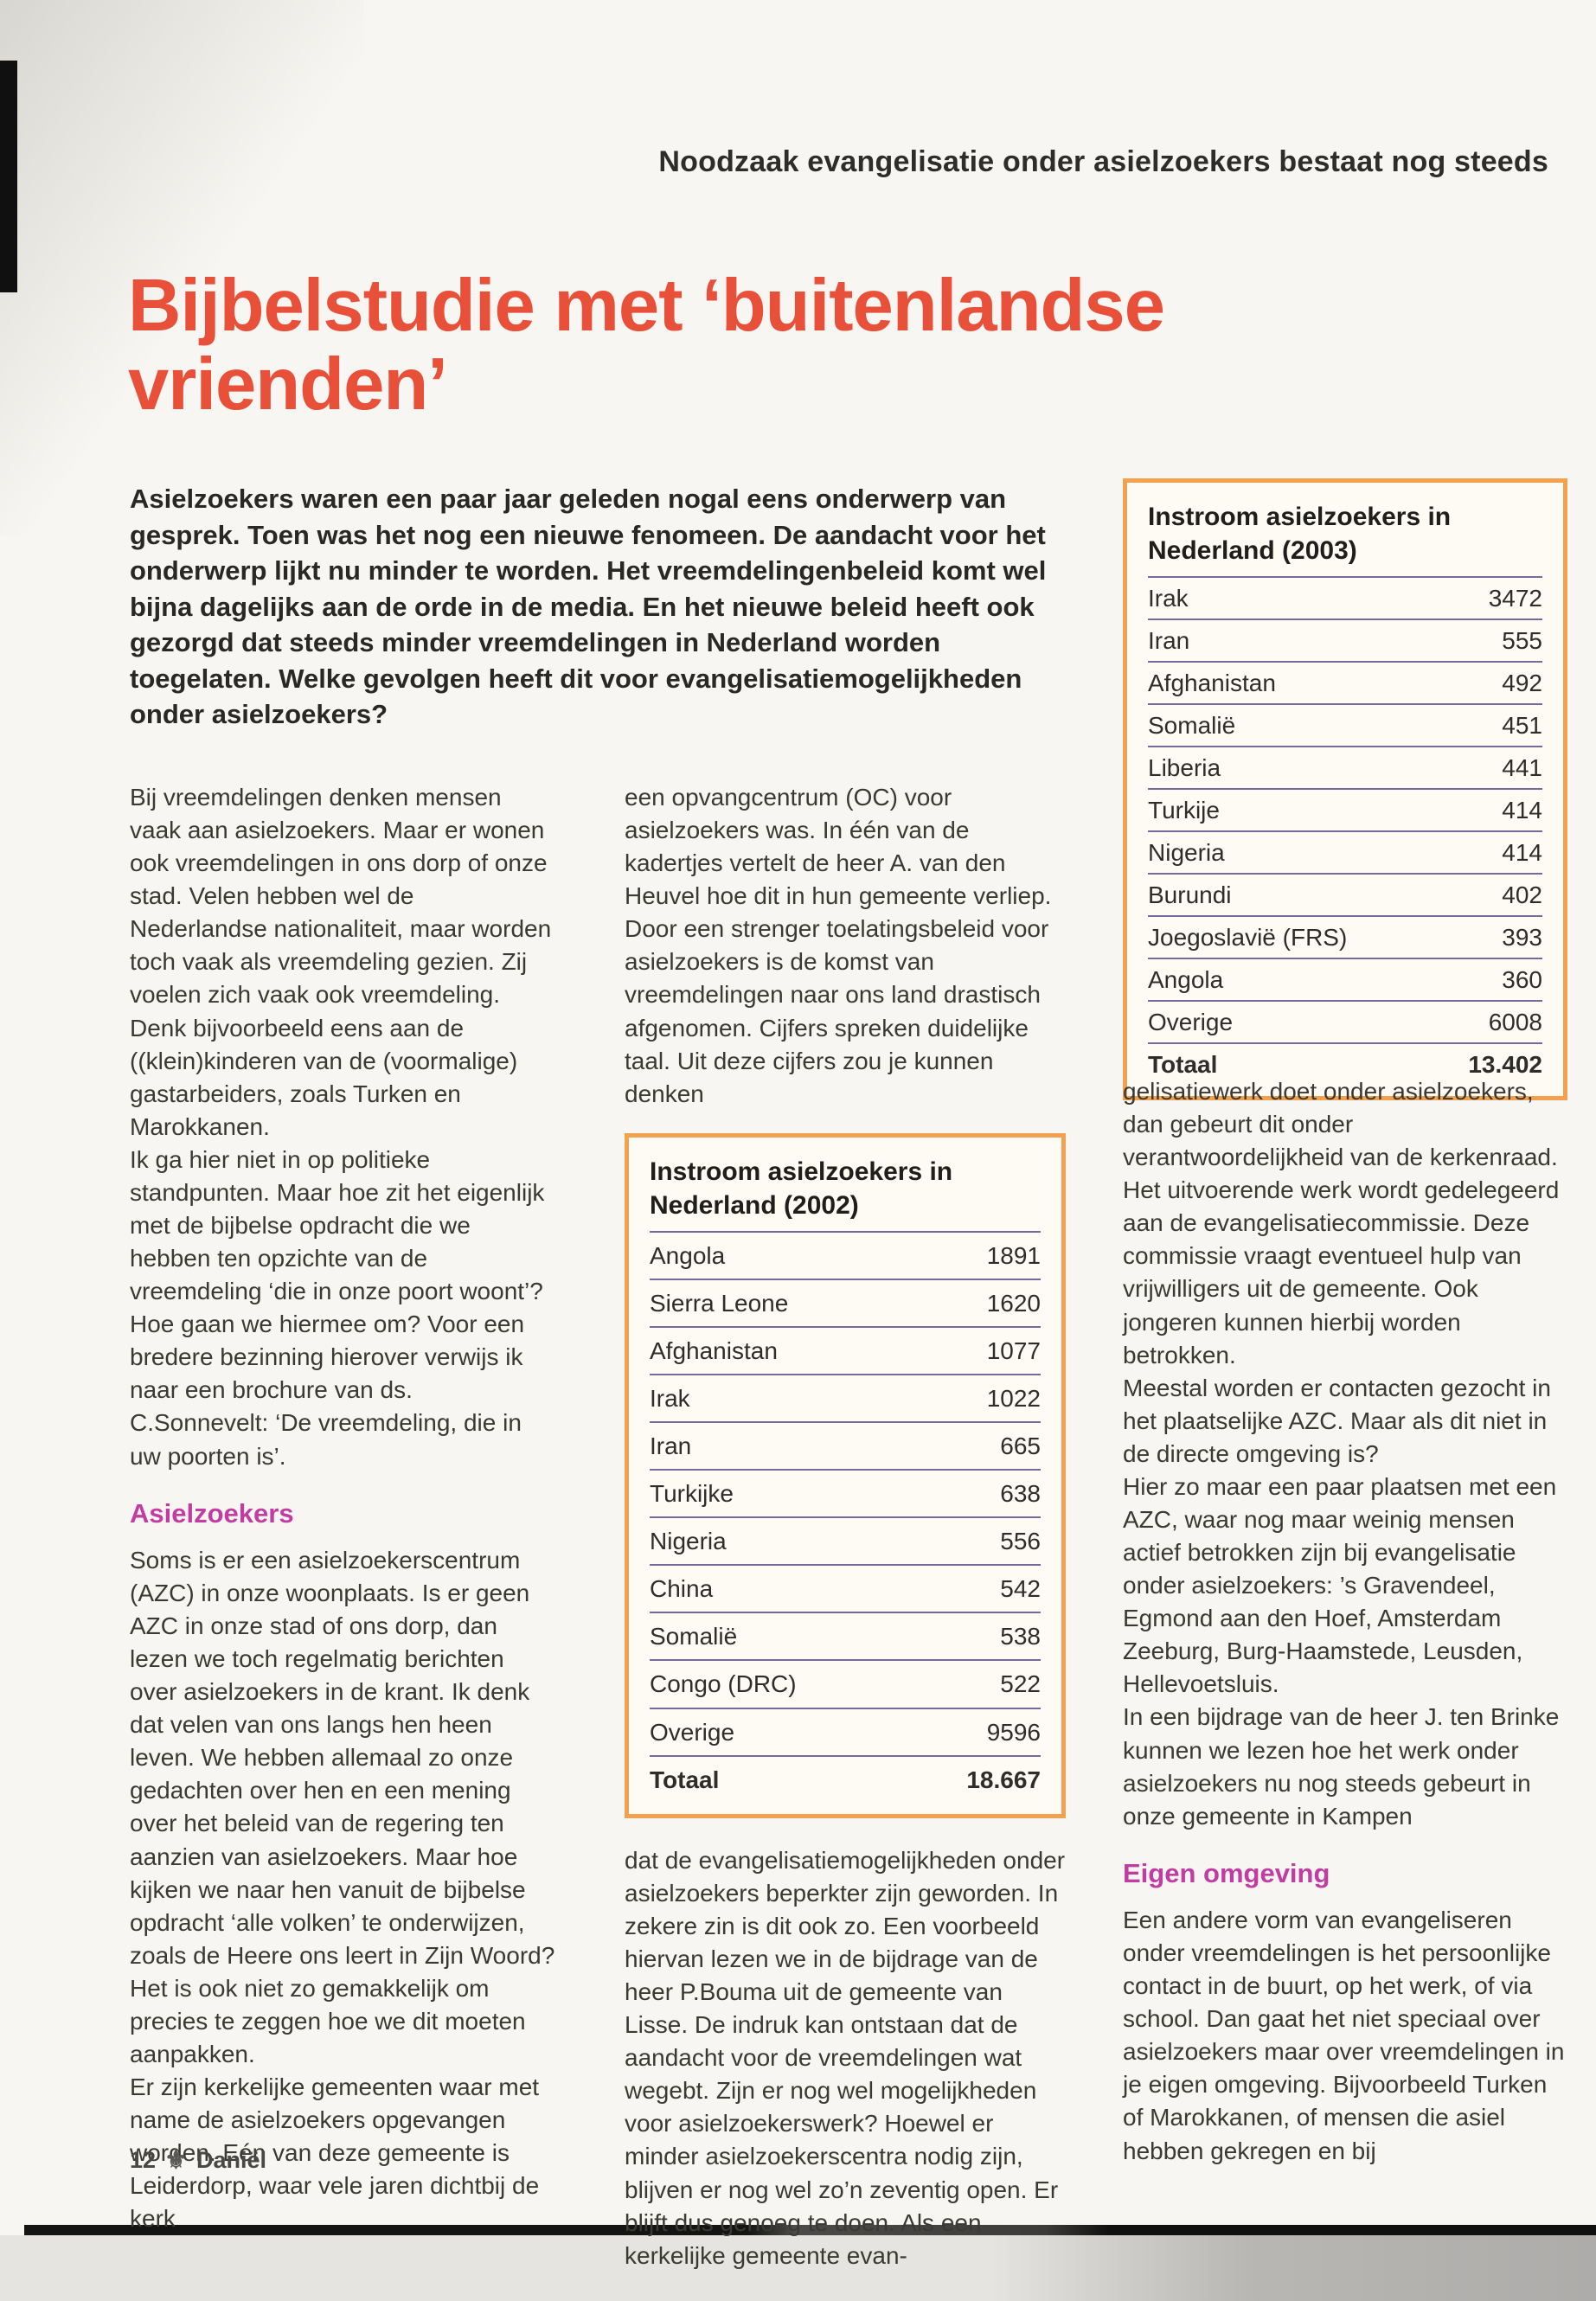 This screenshot has width=1596, height=2301. Describe the element at coordinates (176, 2160) in the screenshot. I see `fleur-de-lis-icon: ⚜` at that location.